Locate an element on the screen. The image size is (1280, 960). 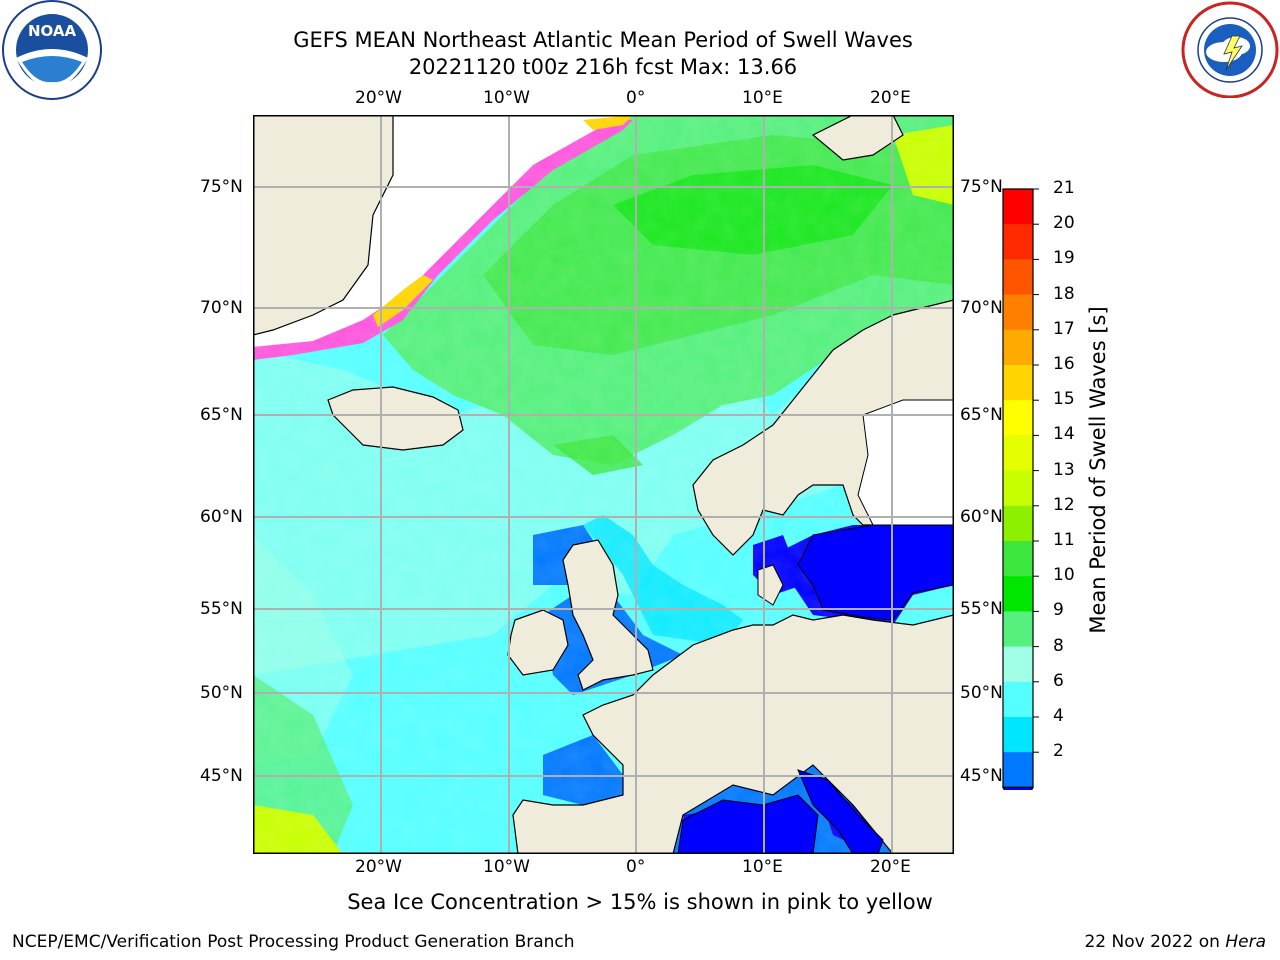
colorbar-tick-label: 17 is located at coordinates (1064, 328).